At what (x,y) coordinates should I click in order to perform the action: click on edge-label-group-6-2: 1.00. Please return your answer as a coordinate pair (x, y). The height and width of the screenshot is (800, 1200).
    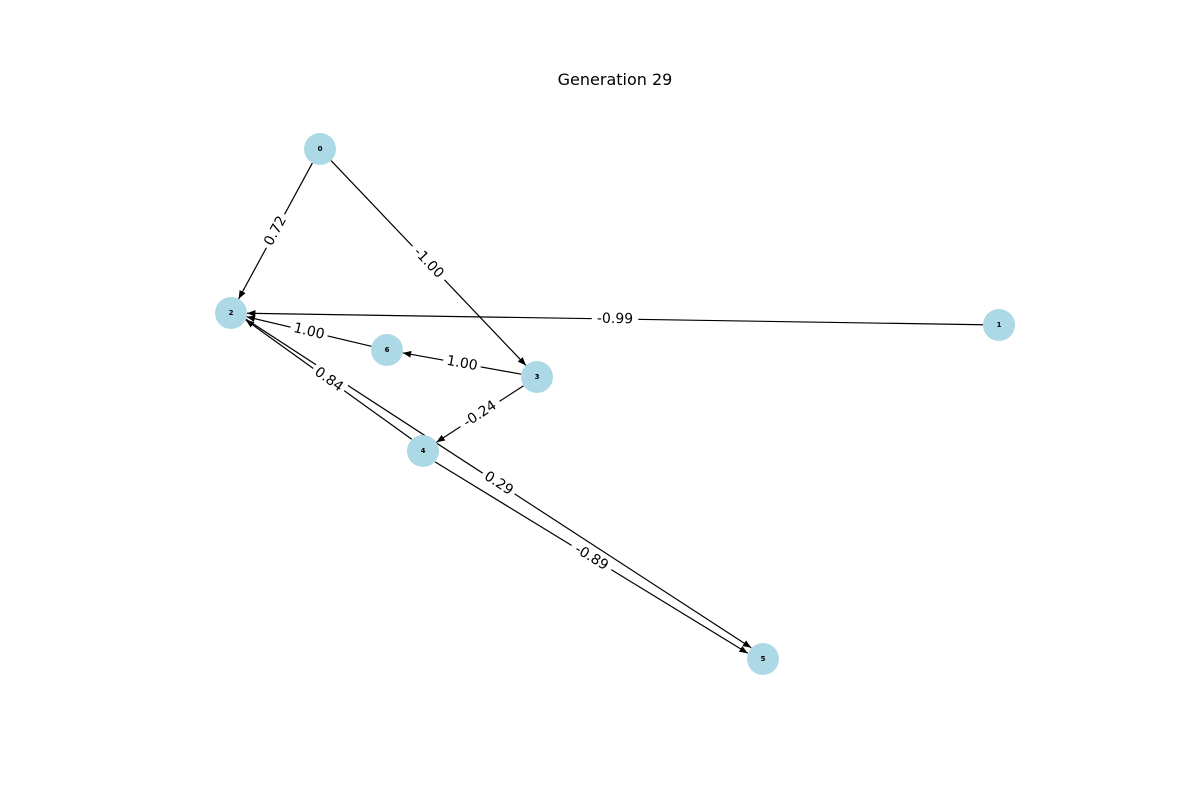
    Looking at the image, I should click on (309, 331).